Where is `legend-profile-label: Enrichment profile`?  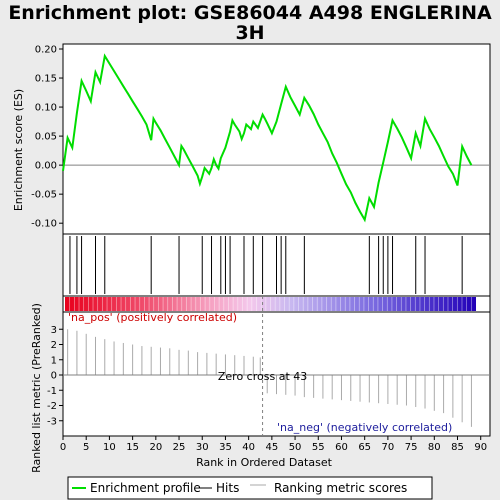 legend-profile-label: Enrichment profile is located at coordinates (145, 488).